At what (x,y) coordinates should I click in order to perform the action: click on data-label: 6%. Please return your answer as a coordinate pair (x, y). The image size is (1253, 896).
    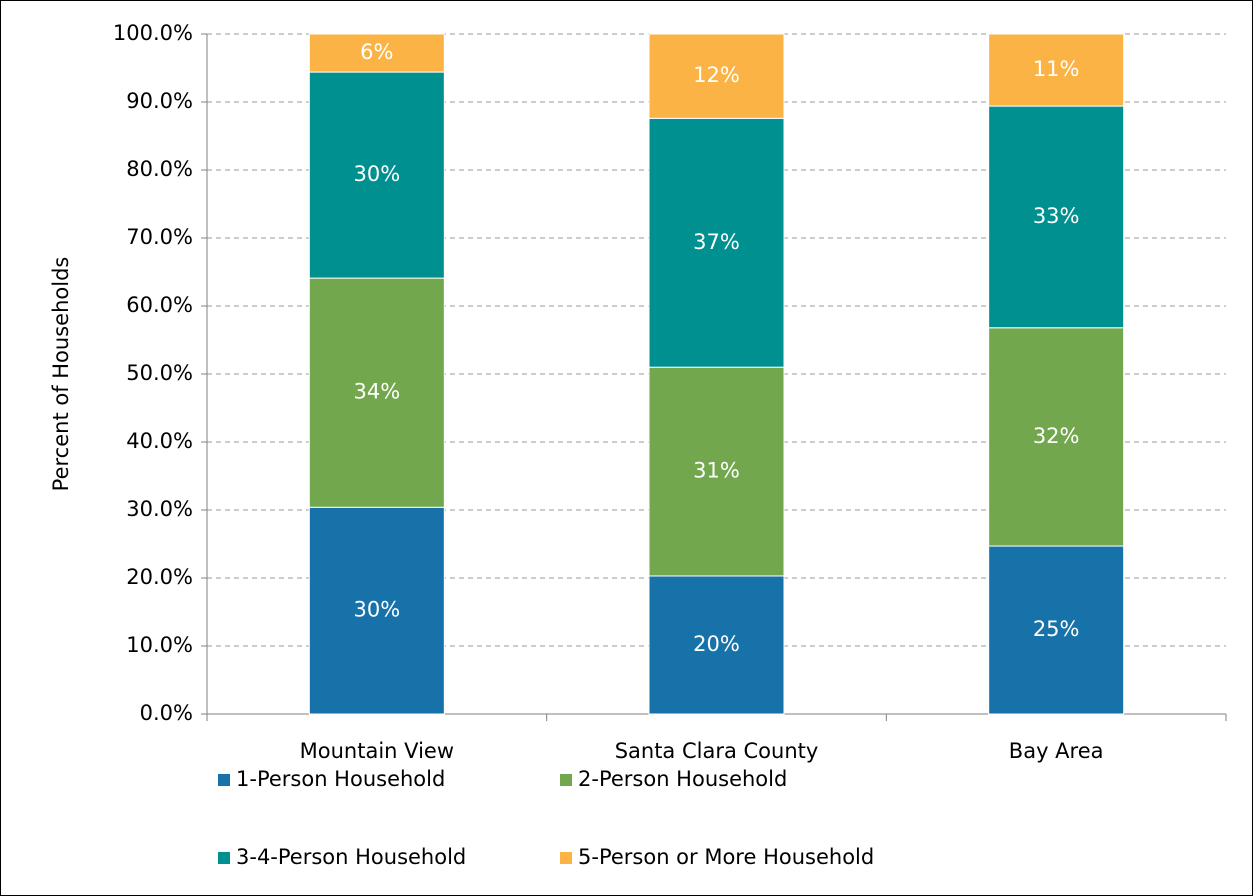
    Looking at the image, I should click on (376, 52).